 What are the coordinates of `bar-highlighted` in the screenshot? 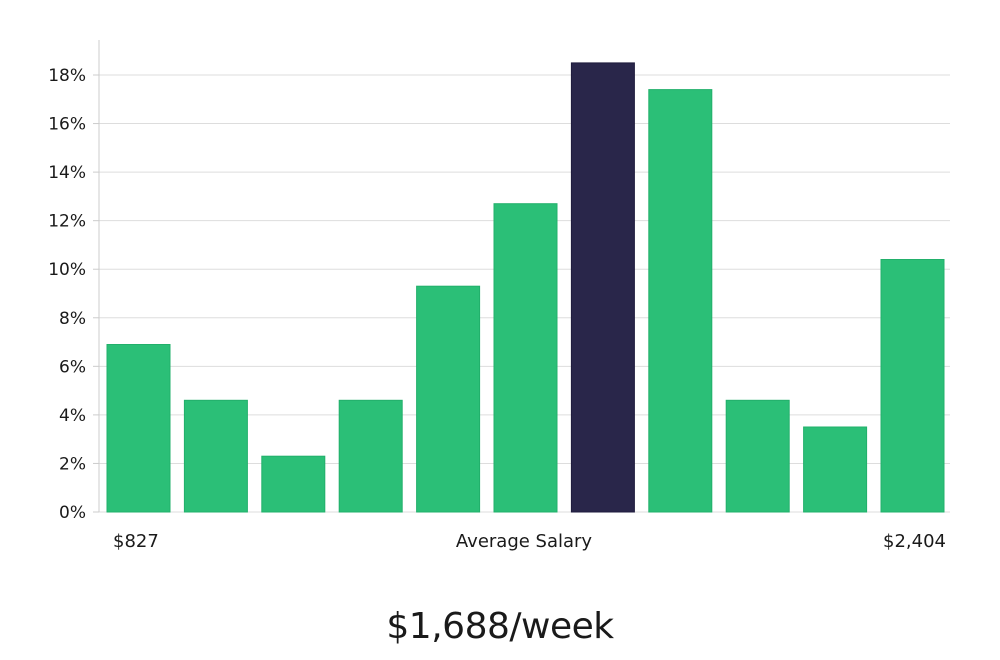 It's located at (602, 287).